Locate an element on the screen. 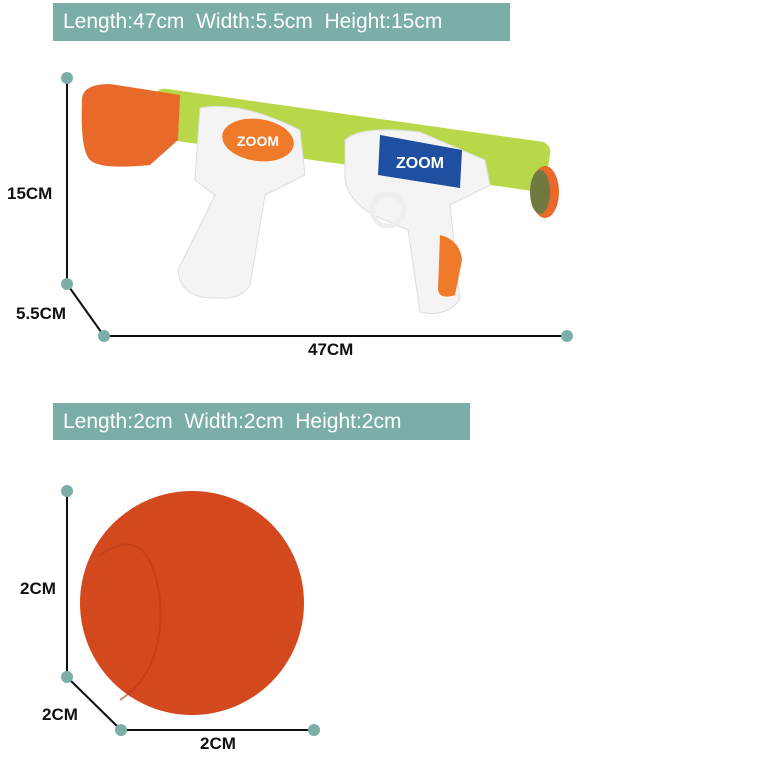 The height and width of the screenshot is (772, 770). ball-dimension-lines is located at coordinates (190, 611).